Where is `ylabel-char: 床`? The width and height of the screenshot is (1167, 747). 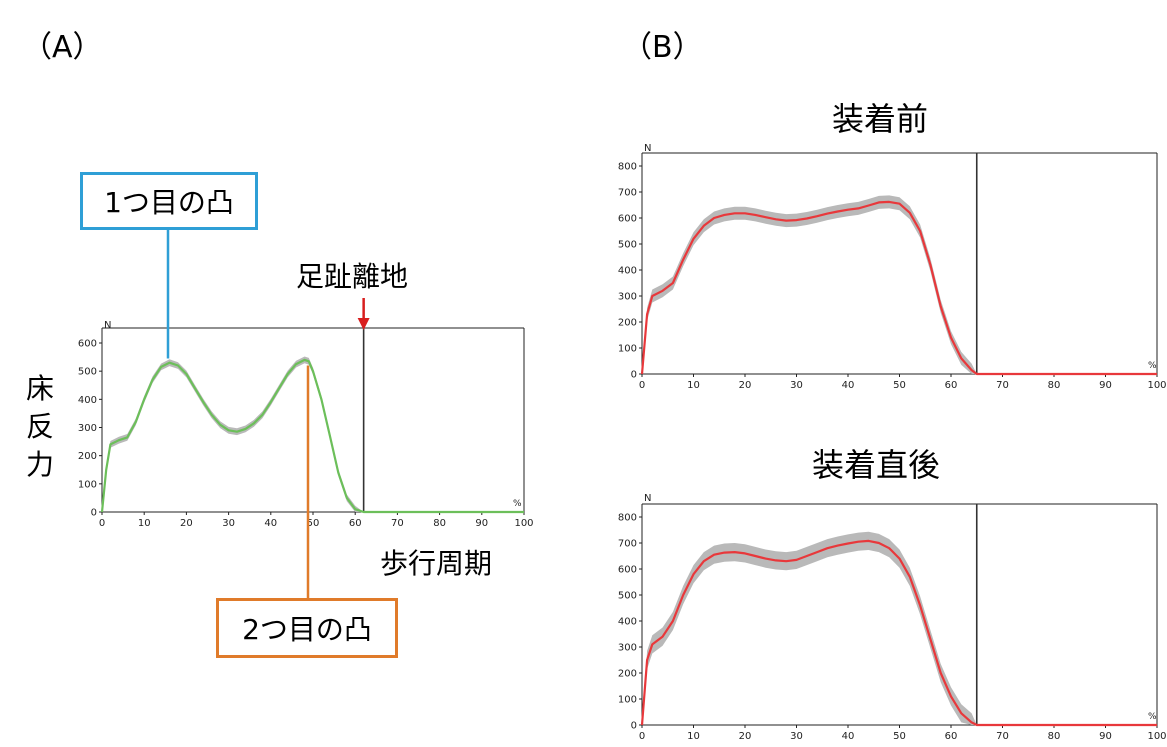
ylabel-char: 床 is located at coordinates (39, 388).